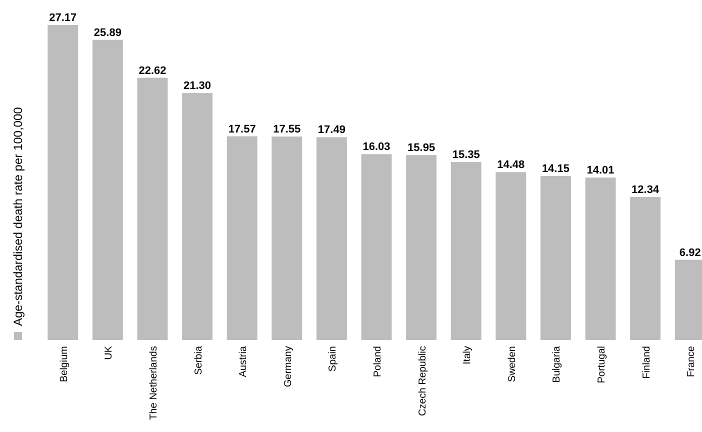 Image resolution: width=702 pixels, height=432 pixels. Describe the element at coordinates (152, 70) in the screenshot. I see `data-label: 22.62` at that location.